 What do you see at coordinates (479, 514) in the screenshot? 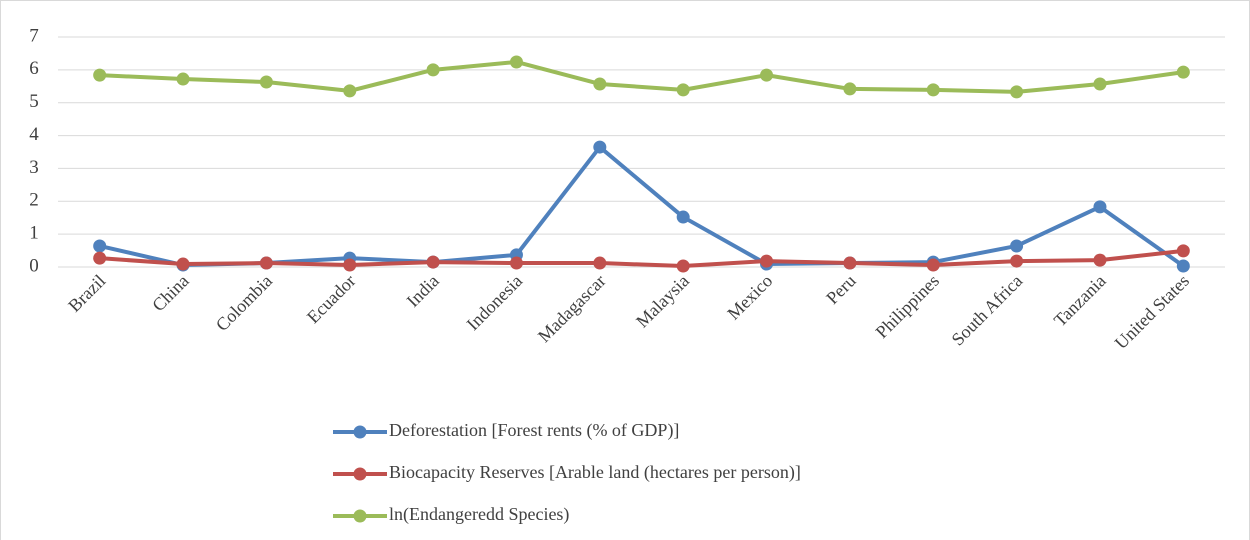
I see `legend-label: ln(Endangeredd Species)` at bounding box center [479, 514].